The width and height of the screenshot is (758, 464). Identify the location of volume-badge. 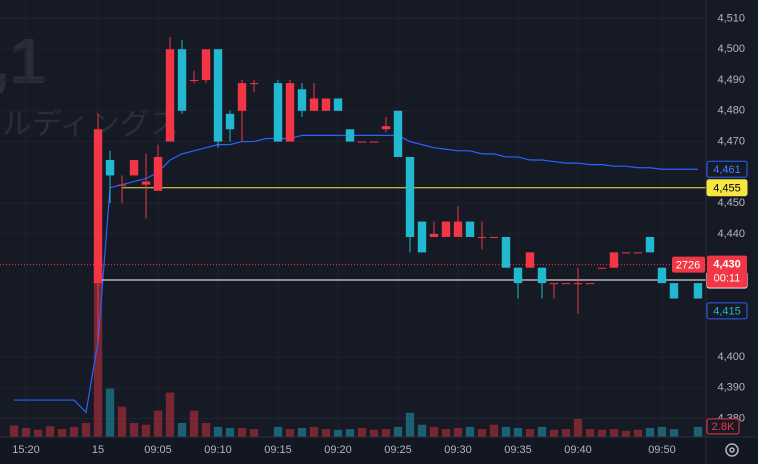
(723, 426).